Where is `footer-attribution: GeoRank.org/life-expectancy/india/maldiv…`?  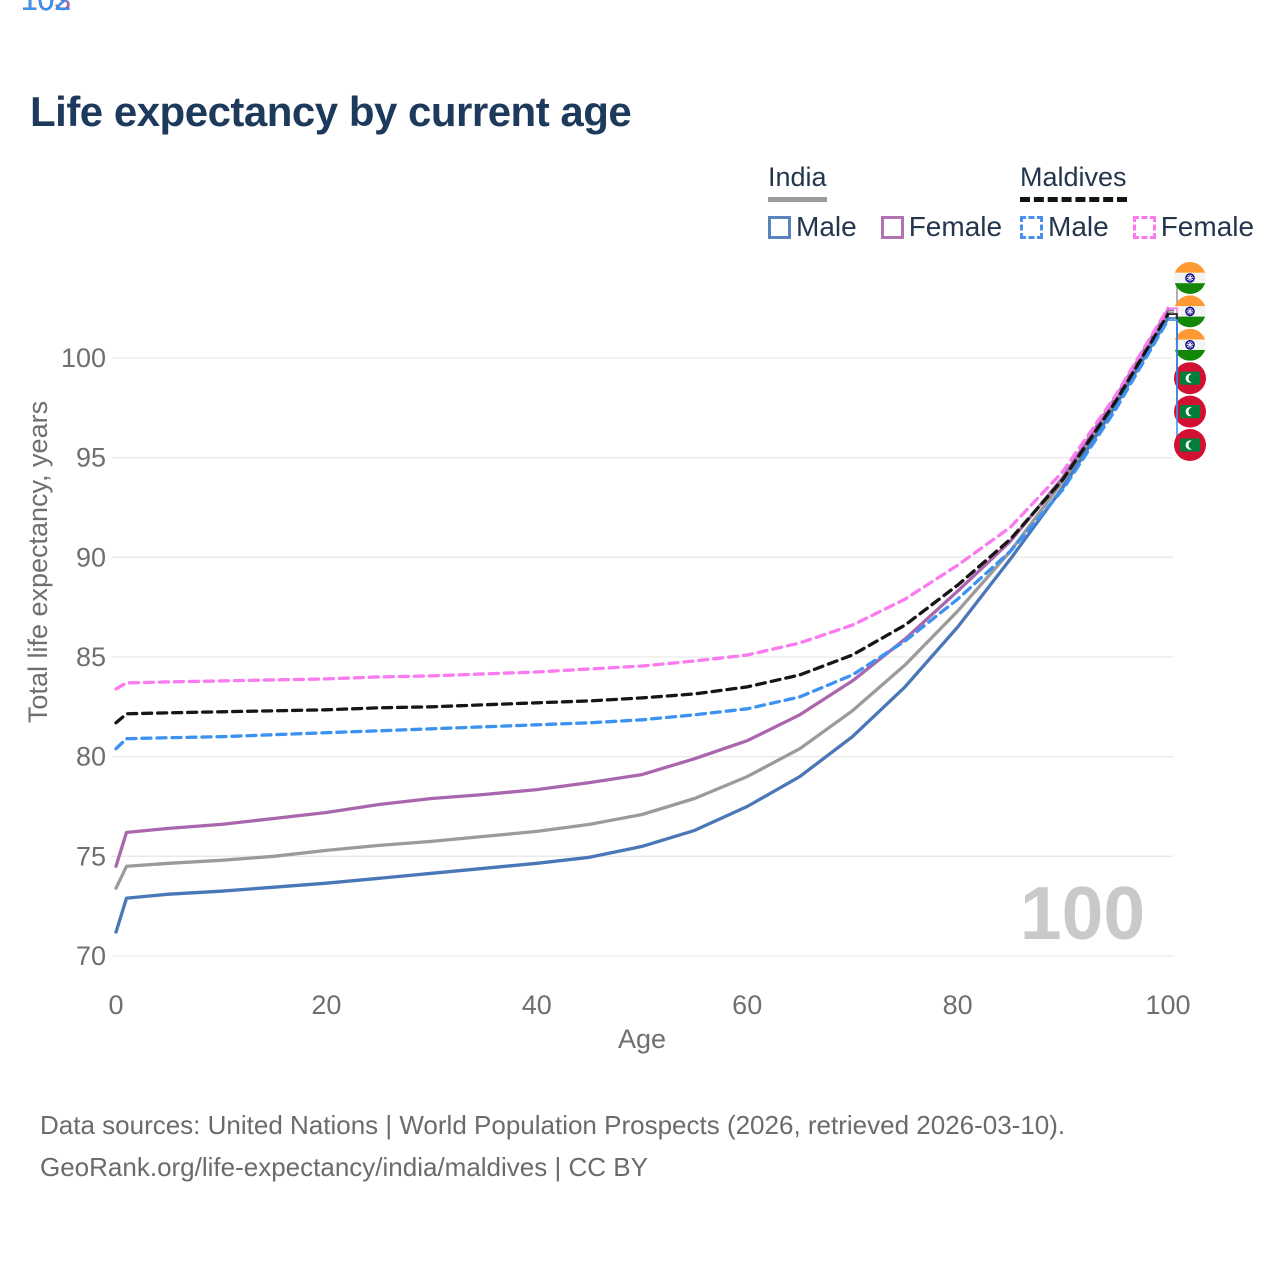
footer-attribution: GeoRank.org/life-expectancy/india/maldiv… is located at coordinates (344, 1167).